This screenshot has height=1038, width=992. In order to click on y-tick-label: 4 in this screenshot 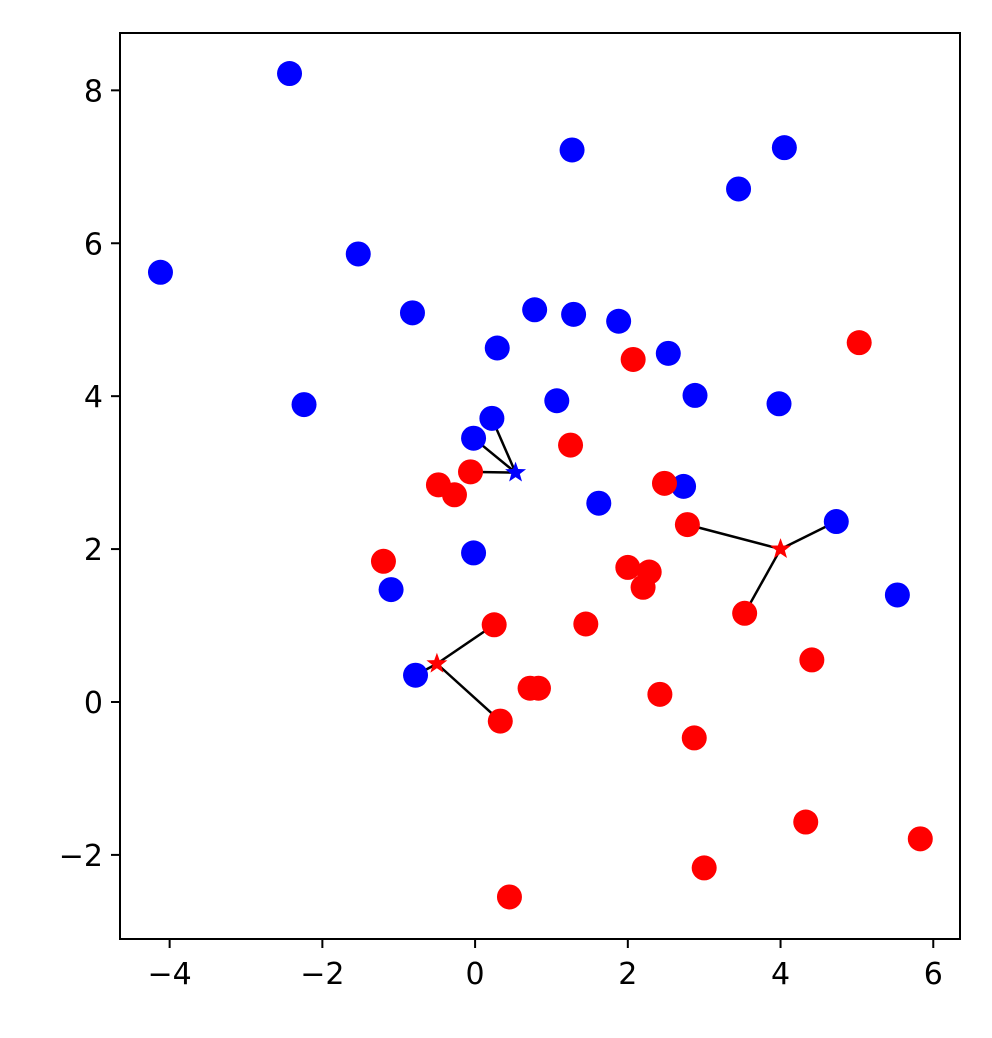, I will do `click(93, 397)`.